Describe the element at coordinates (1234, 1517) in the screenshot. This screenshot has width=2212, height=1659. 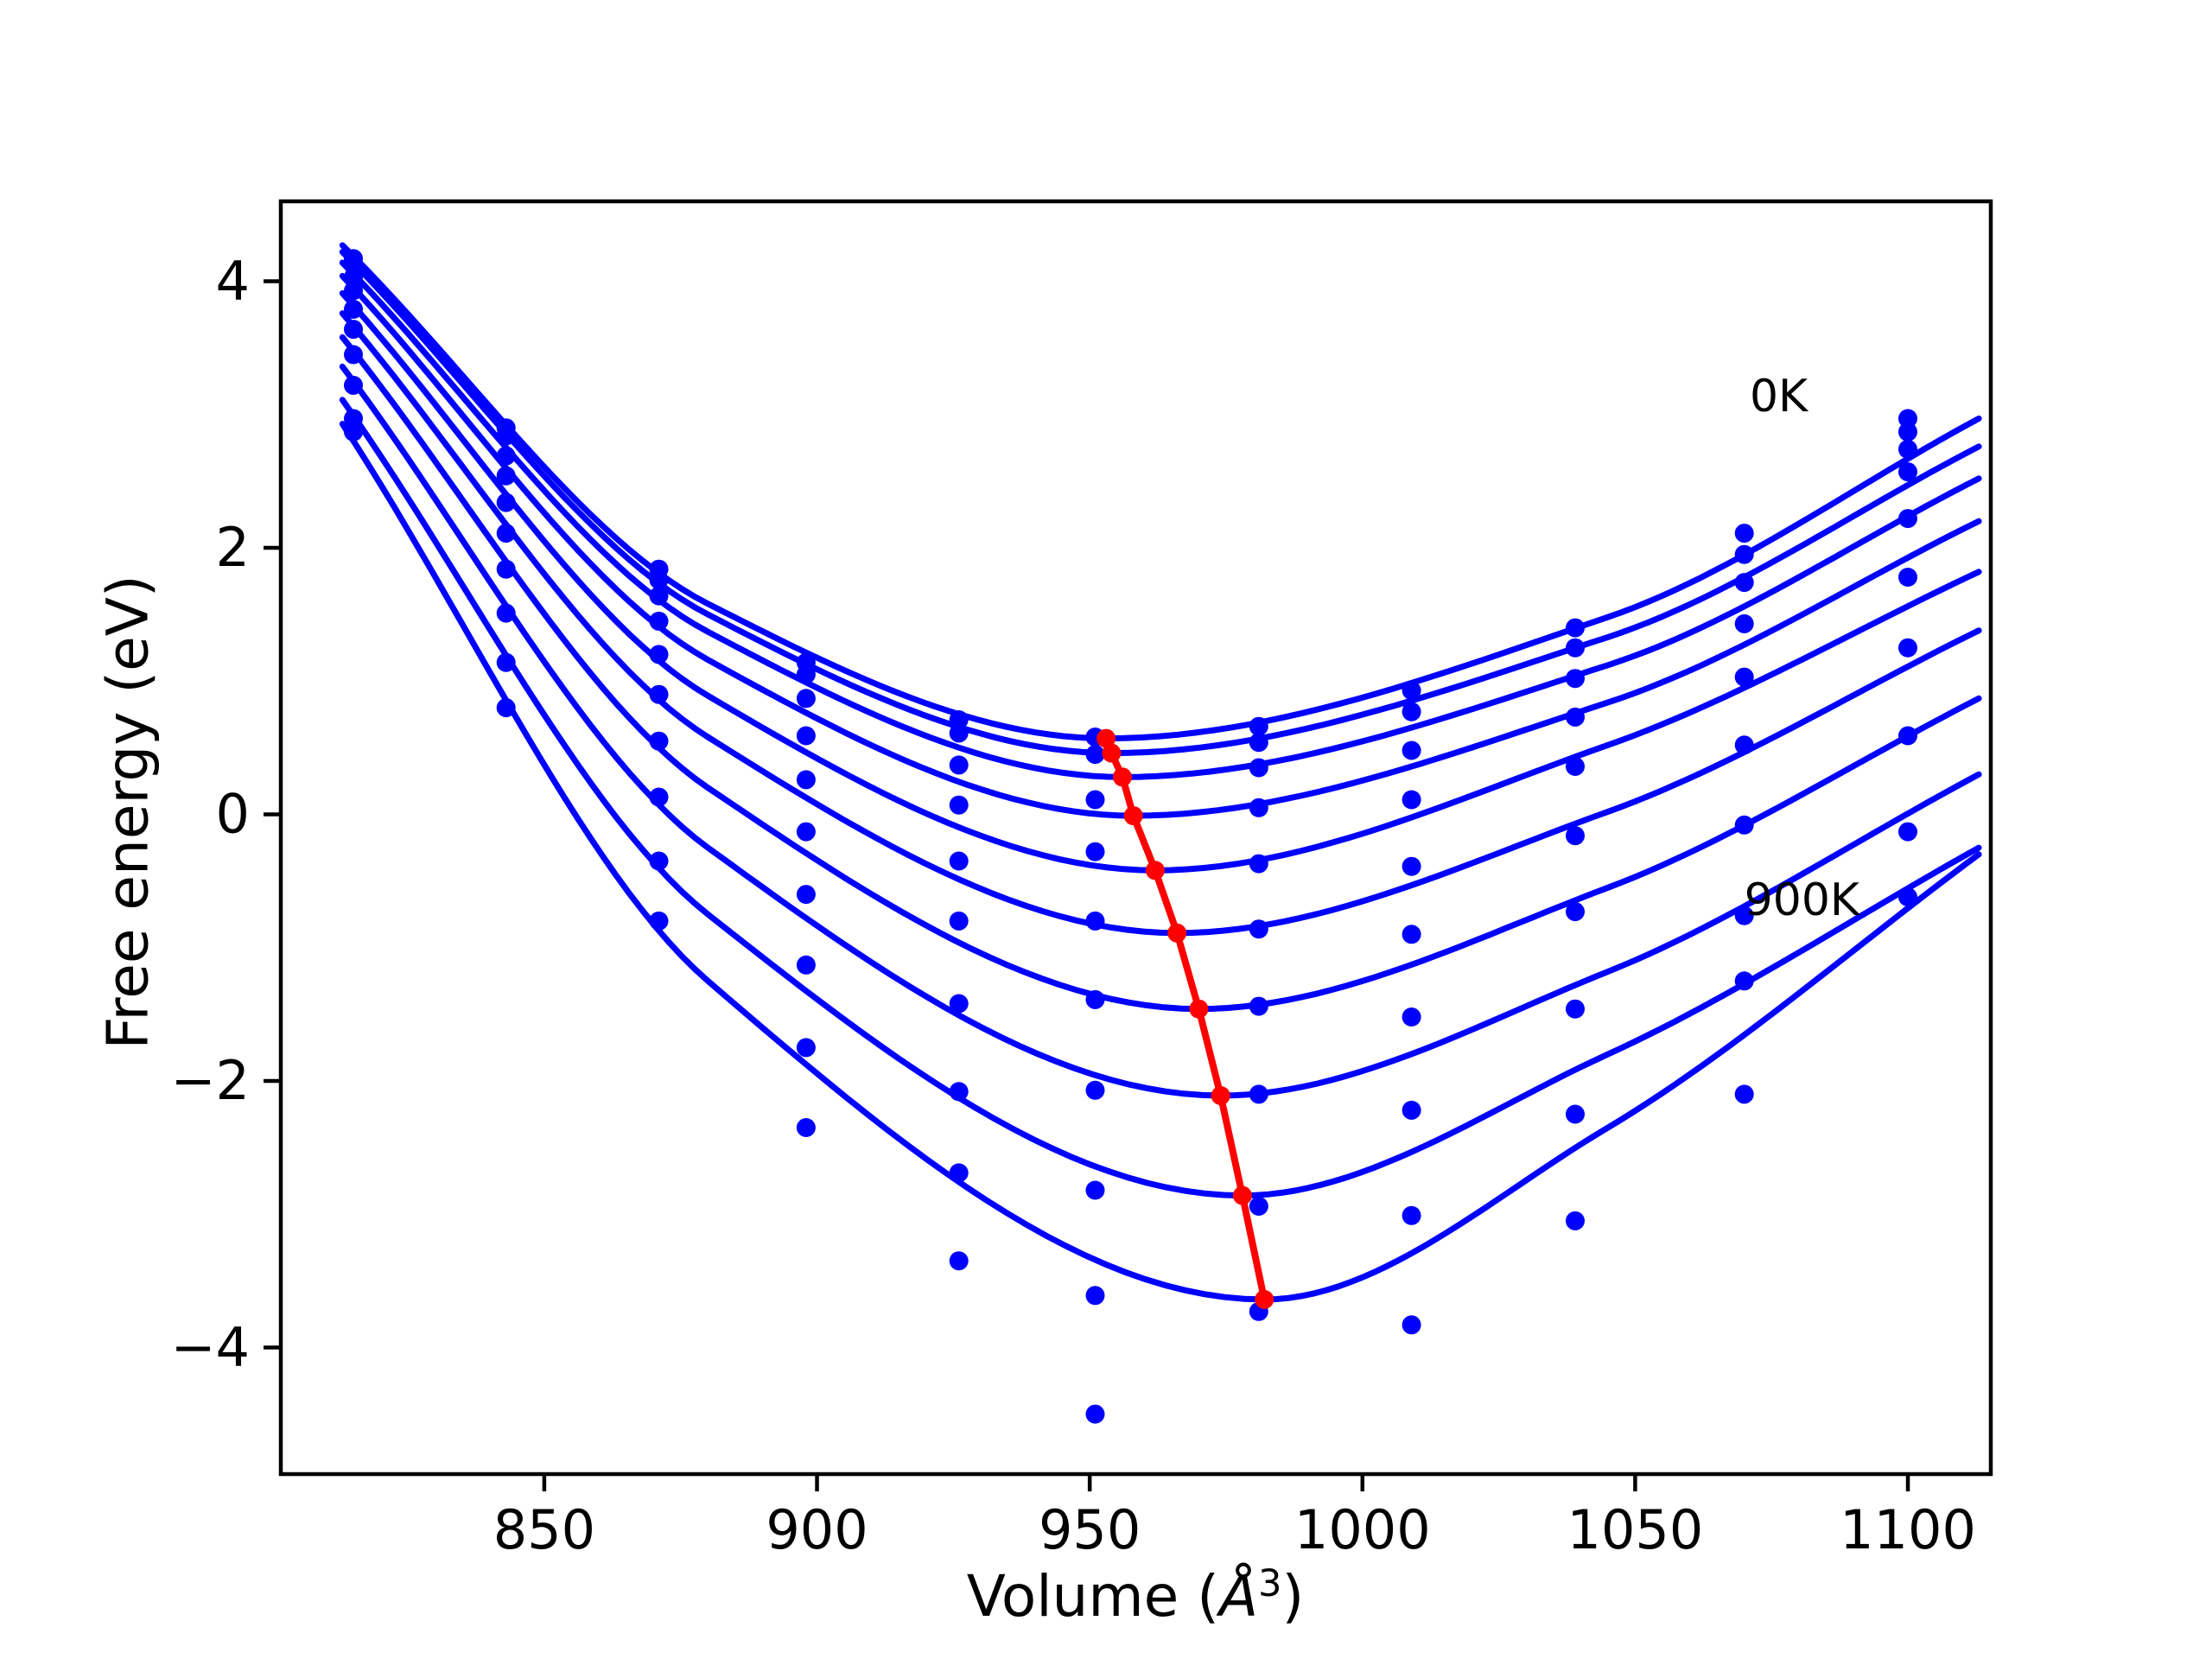
I see `x-axis: 850 900 950 1000 1050 1100` at that location.